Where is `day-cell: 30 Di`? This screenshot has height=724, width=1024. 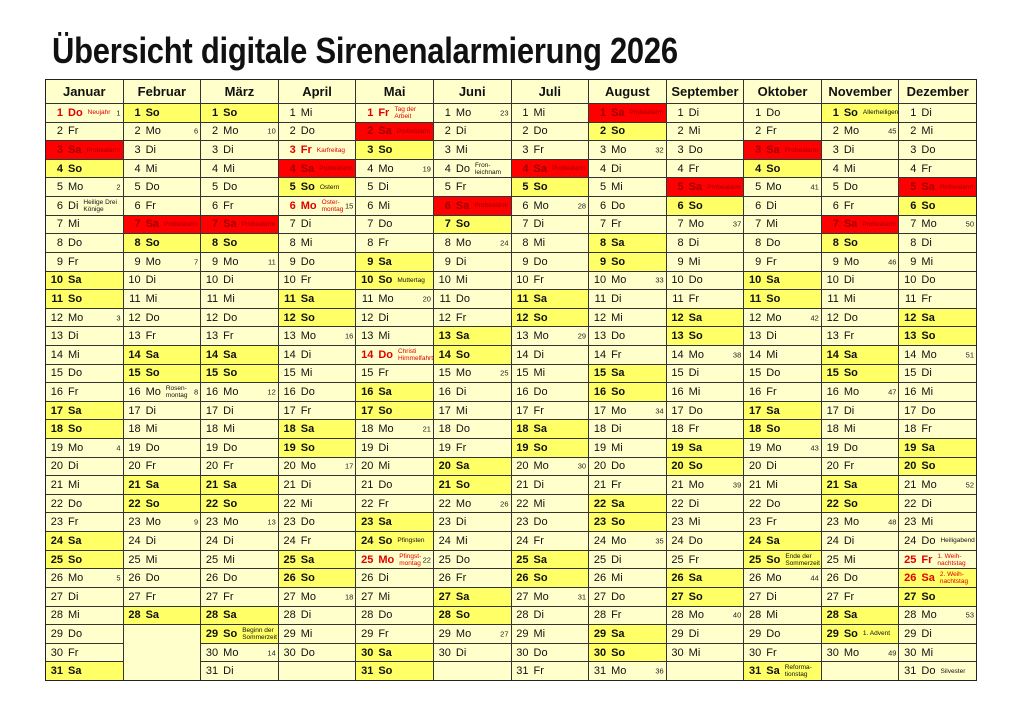
day-cell: 30 Di is located at coordinates (472, 652).